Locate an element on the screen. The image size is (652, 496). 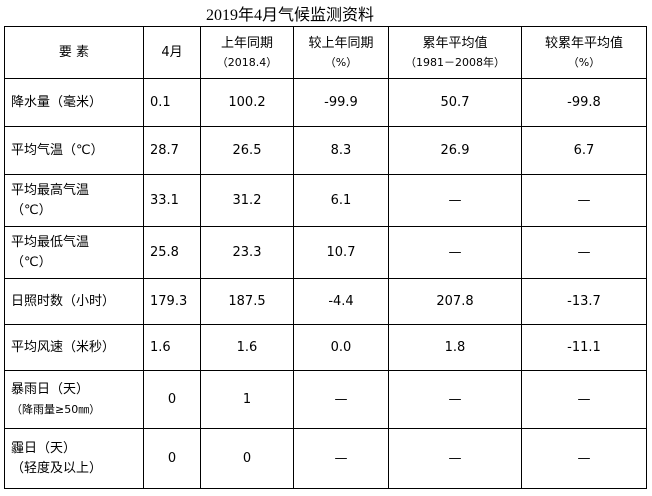
cell-last-year: 26.5 is located at coordinates (247, 150).